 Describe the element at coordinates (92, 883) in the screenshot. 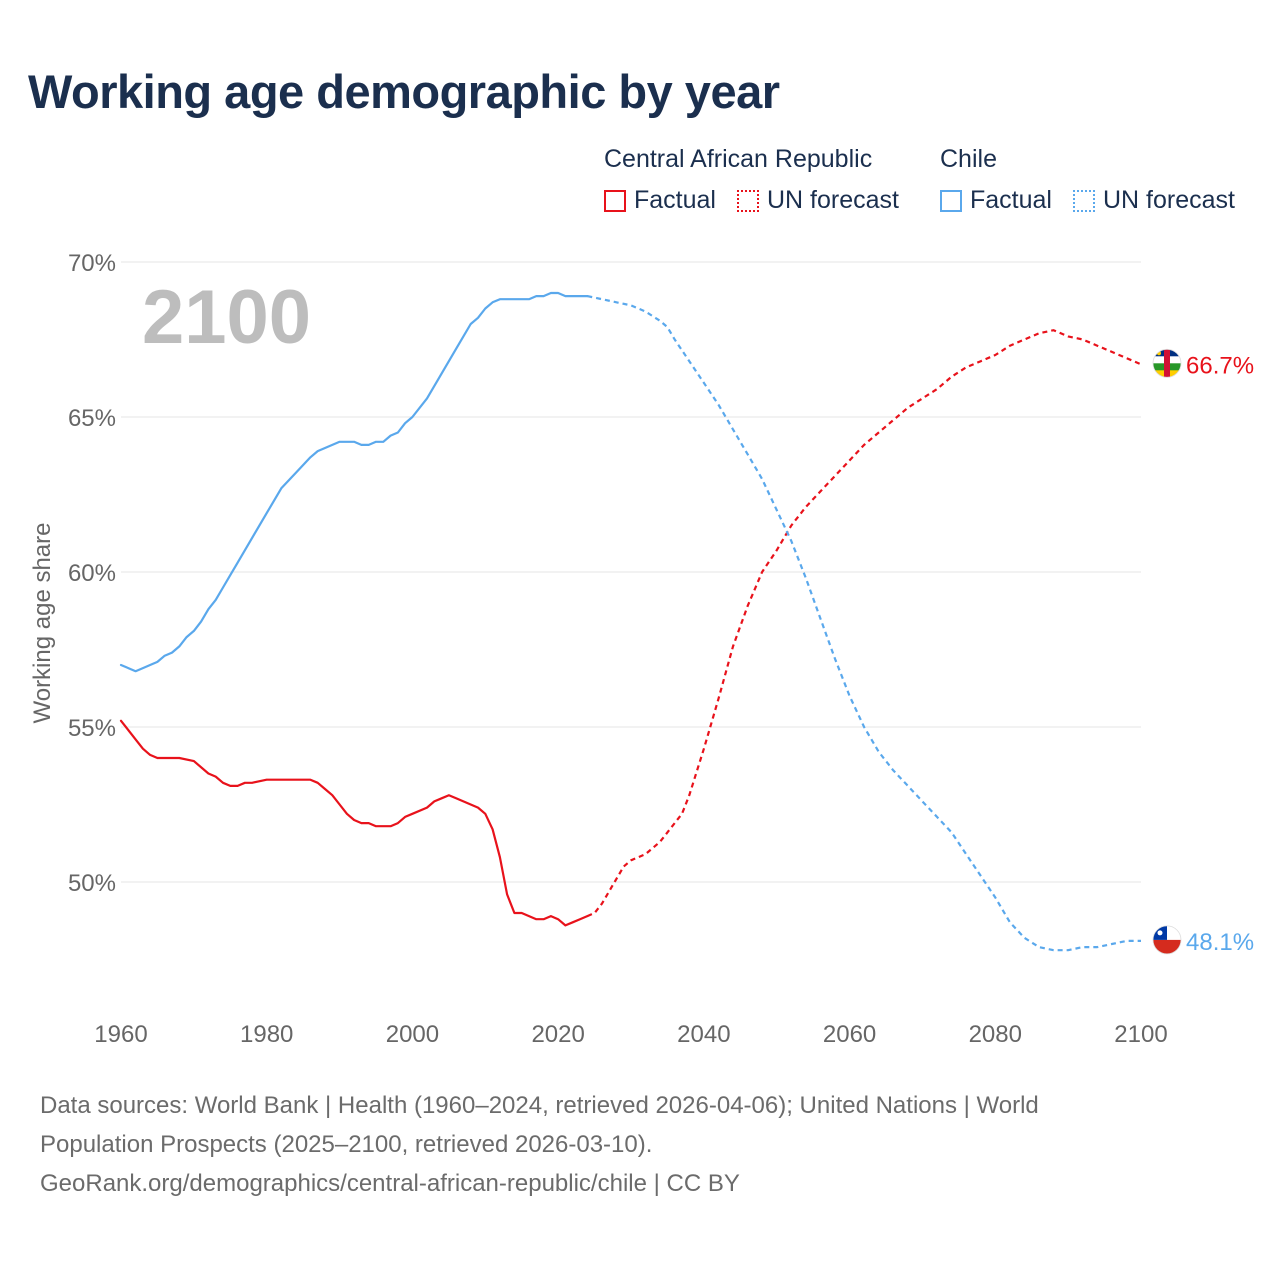

I see `y-tick-label: 50%` at that location.